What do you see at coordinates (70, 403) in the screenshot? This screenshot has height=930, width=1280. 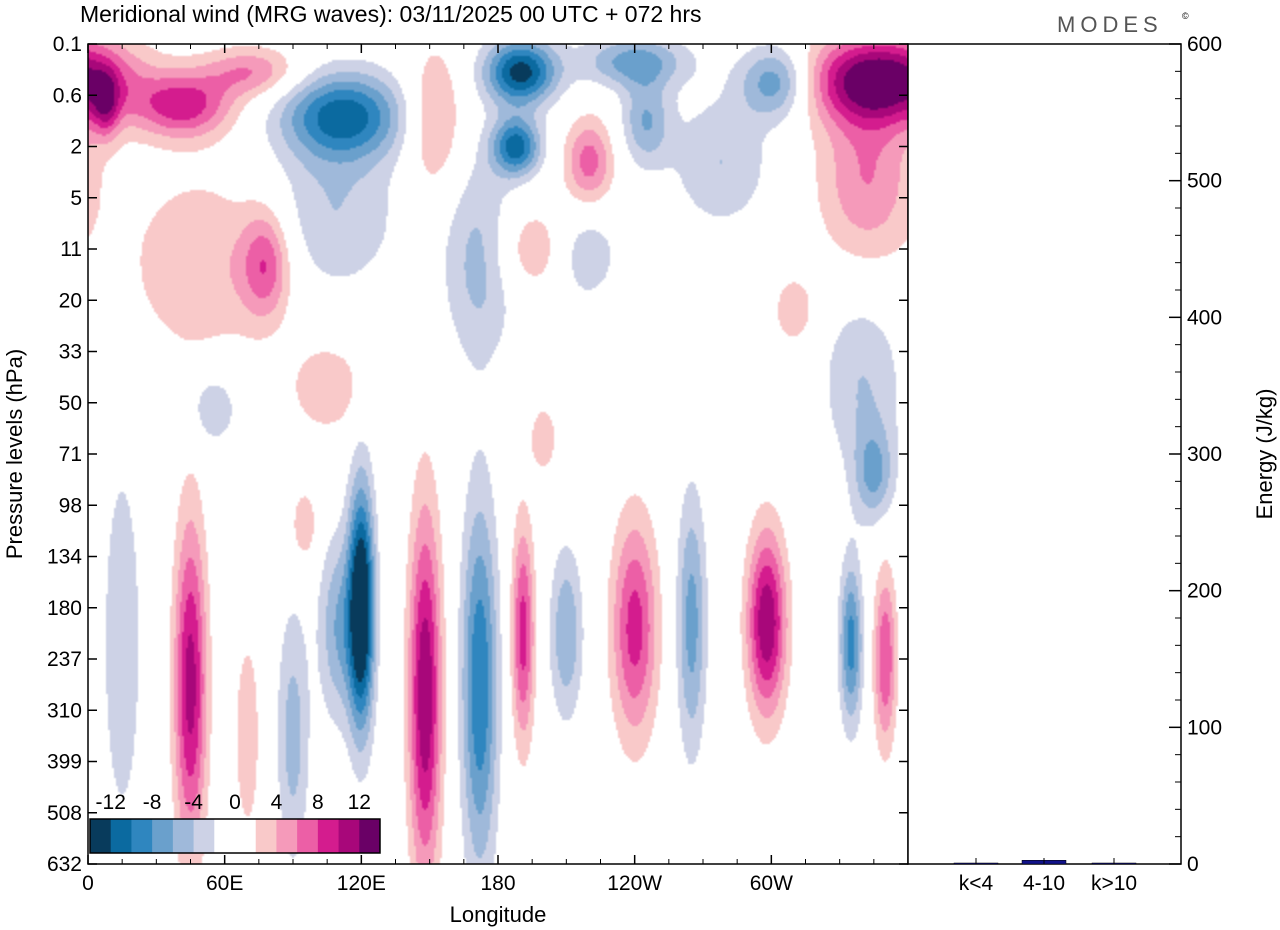 I see `y-tick-label: 50` at bounding box center [70, 403].